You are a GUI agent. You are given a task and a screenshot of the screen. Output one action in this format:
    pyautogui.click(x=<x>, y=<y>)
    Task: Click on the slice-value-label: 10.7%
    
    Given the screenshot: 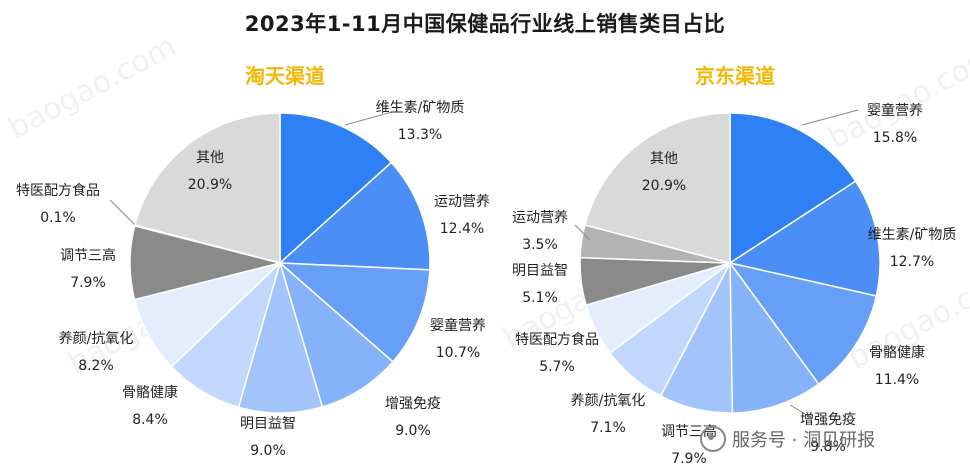 What is the action you would take?
    pyautogui.click(x=458, y=353)
    